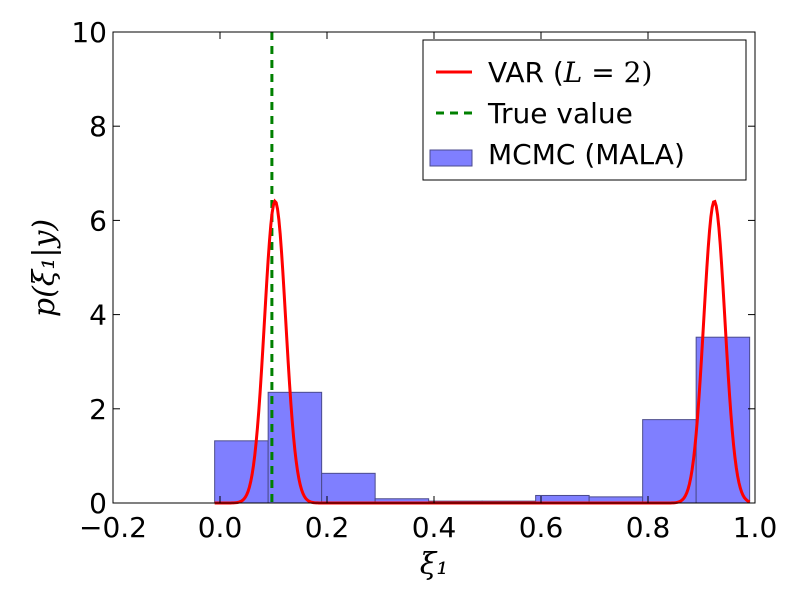  What do you see at coordinates (434, 564) in the screenshot?
I see `x-axis-label: ξ₁` at bounding box center [434, 564].